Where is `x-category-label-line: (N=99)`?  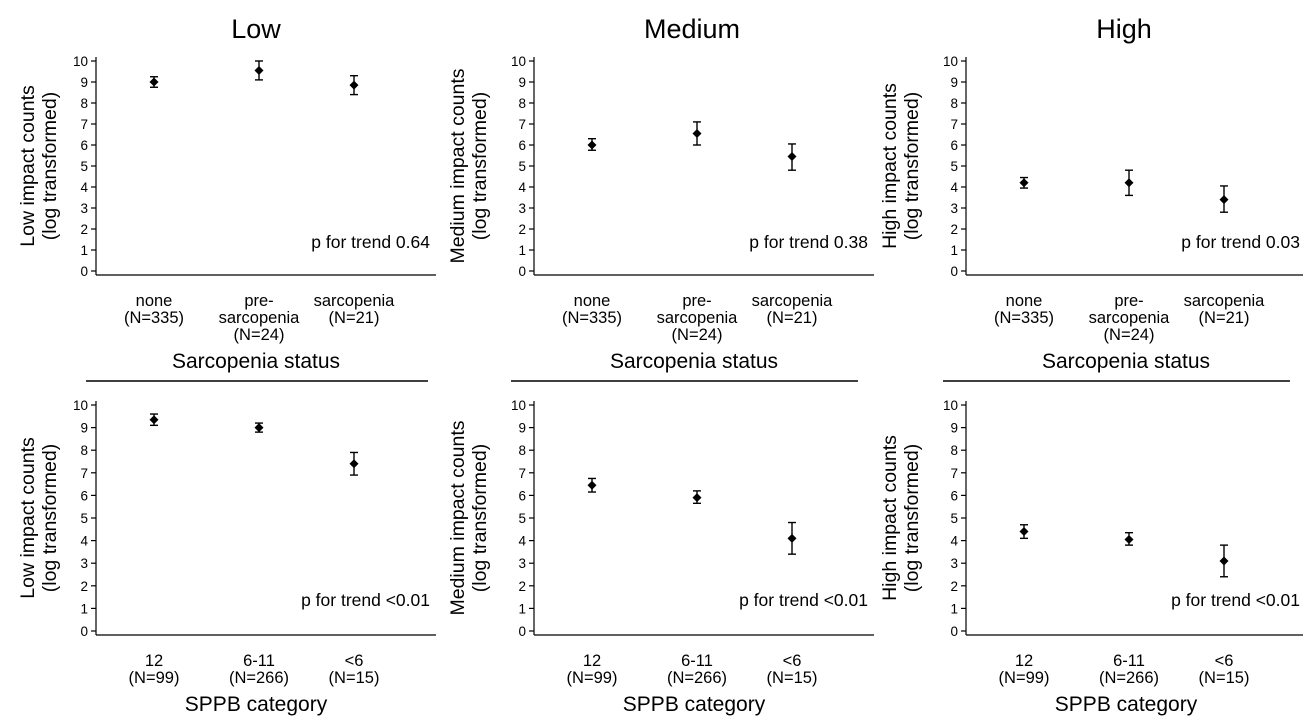
x-category-label-line: (N=99) is located at coordinates (154, 678).